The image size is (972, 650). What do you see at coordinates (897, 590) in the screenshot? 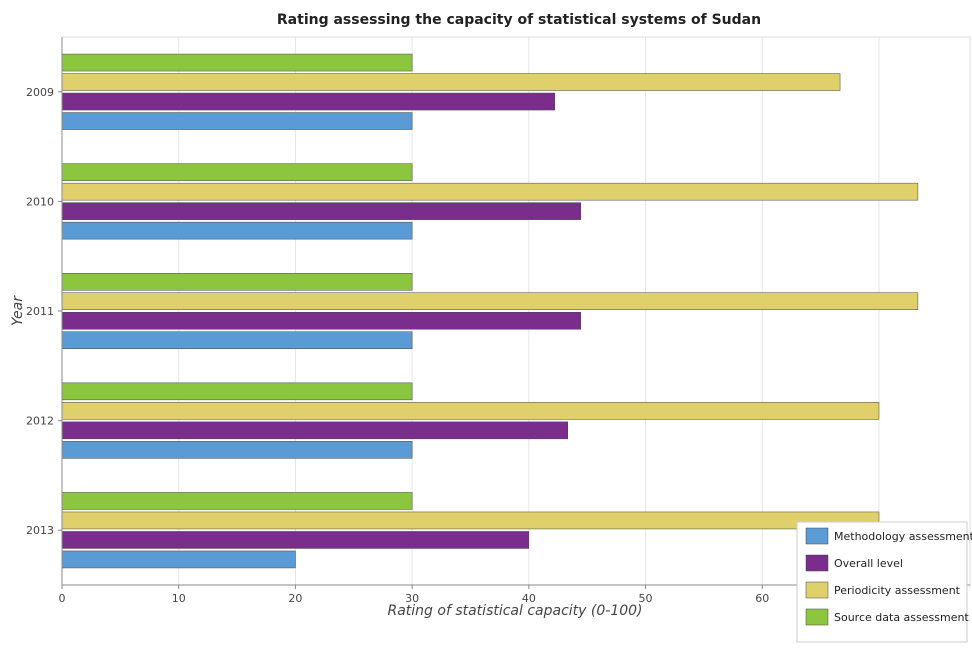
I see `legend-label: Periodicity assessment` at bounding box center [897, 590].